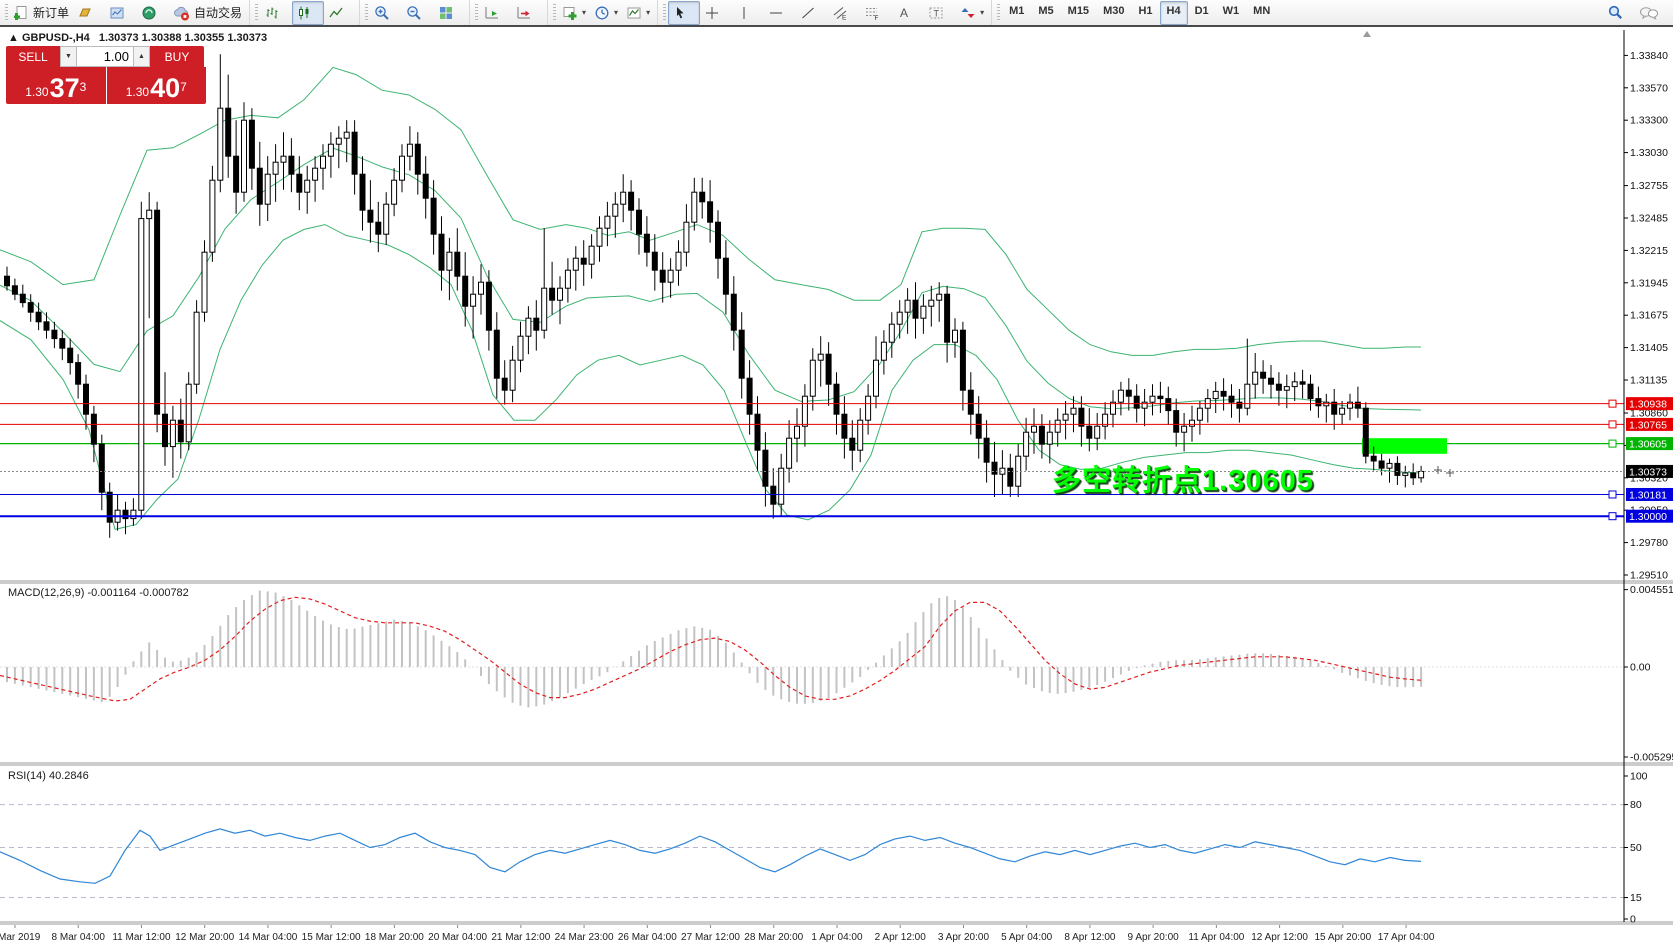 This screenshot has height=950, width=1673. What do you see at coordinates (153, 13) in the screenshot?
I see `community-button` at bounding box center [153, 13].